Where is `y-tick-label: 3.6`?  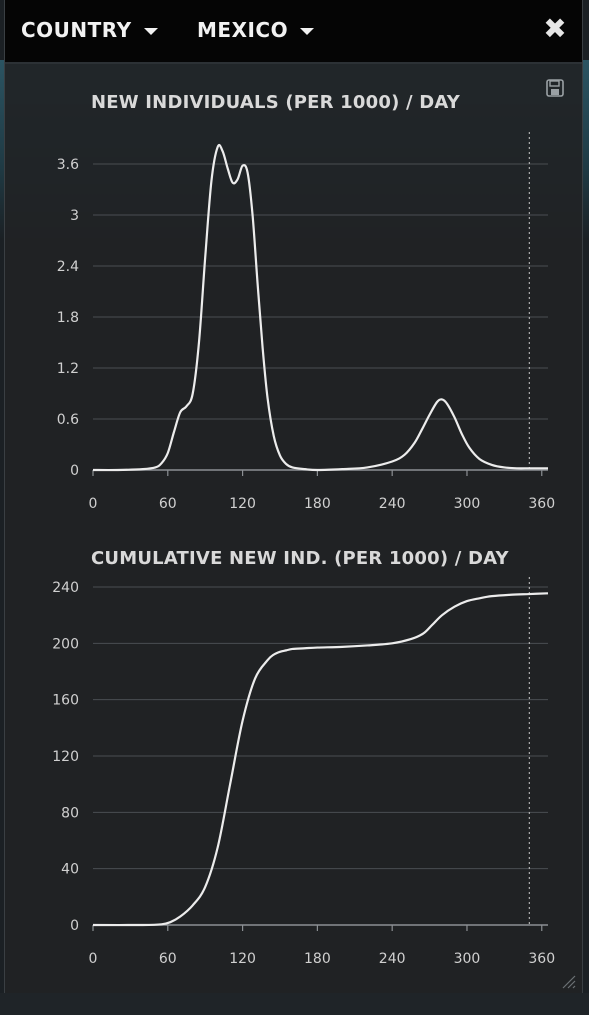 y-tick-label: 3.6 is located at coordinates (68, 165).